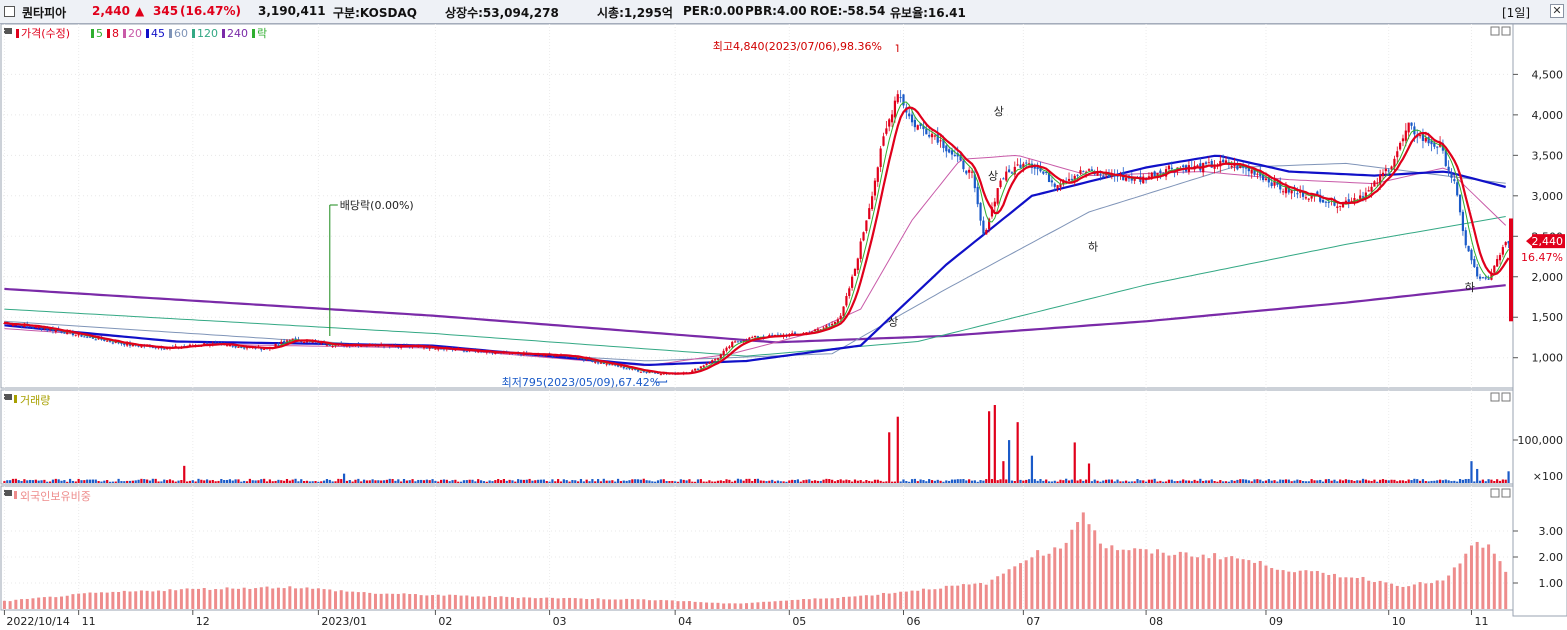 This screenshot has width=1567, height=630. Describe the element at coordinates (377, 205) in the screenshot. I see `dividend-annotation: 배당락(0.00%)` at that location.